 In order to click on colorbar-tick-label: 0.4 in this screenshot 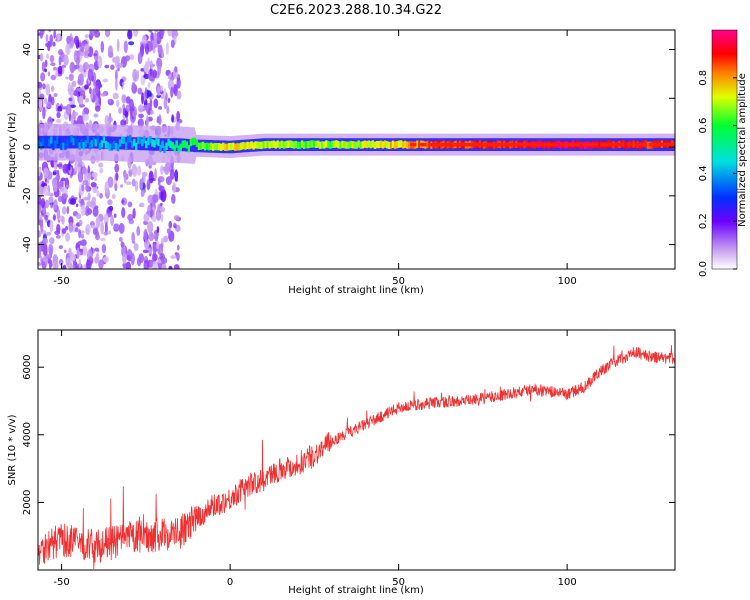, I will do `click(703, 173)`.